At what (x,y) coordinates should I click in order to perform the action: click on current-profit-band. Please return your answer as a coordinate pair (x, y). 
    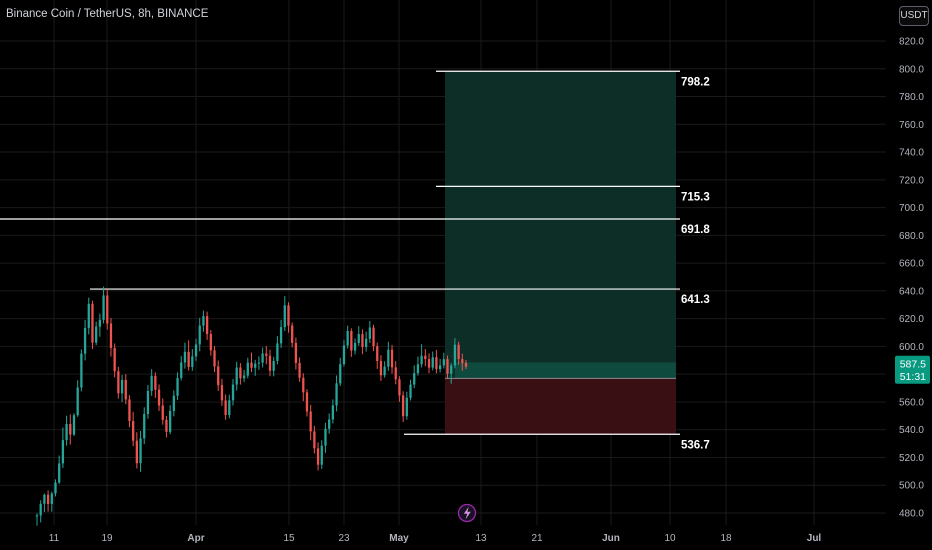
    Looking at the image, I should click on (565, 370).